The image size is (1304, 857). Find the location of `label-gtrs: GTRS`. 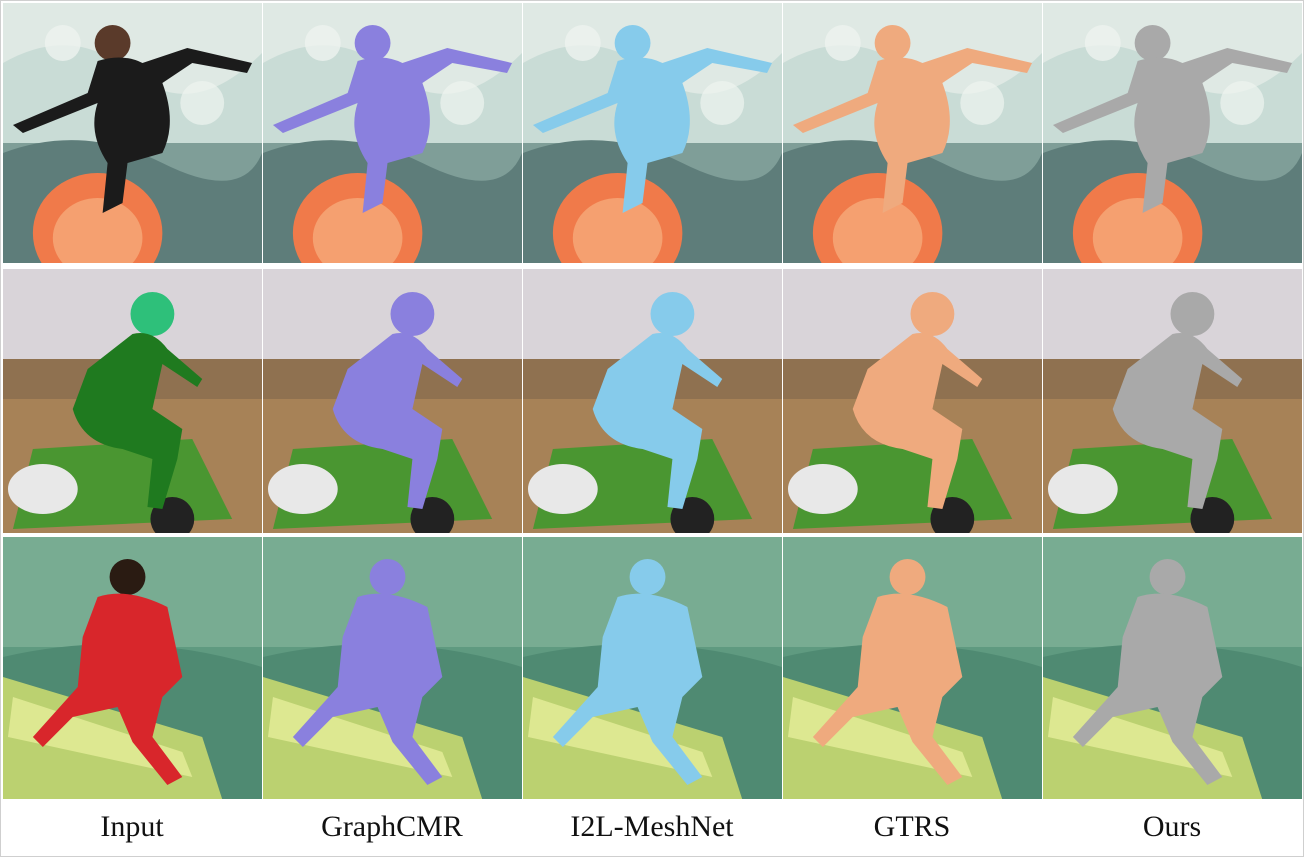

label-gtrs: GTRS is located at coordinates (912, 826).